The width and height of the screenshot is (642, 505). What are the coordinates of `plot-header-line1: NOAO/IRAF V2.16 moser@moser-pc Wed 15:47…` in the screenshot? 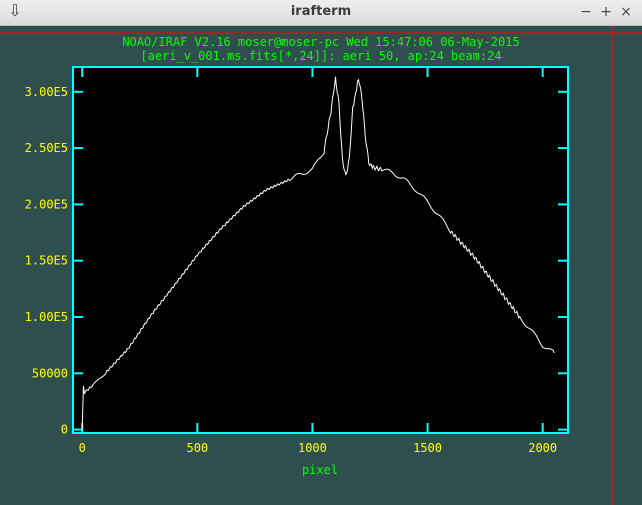 It's located at (320, 42).